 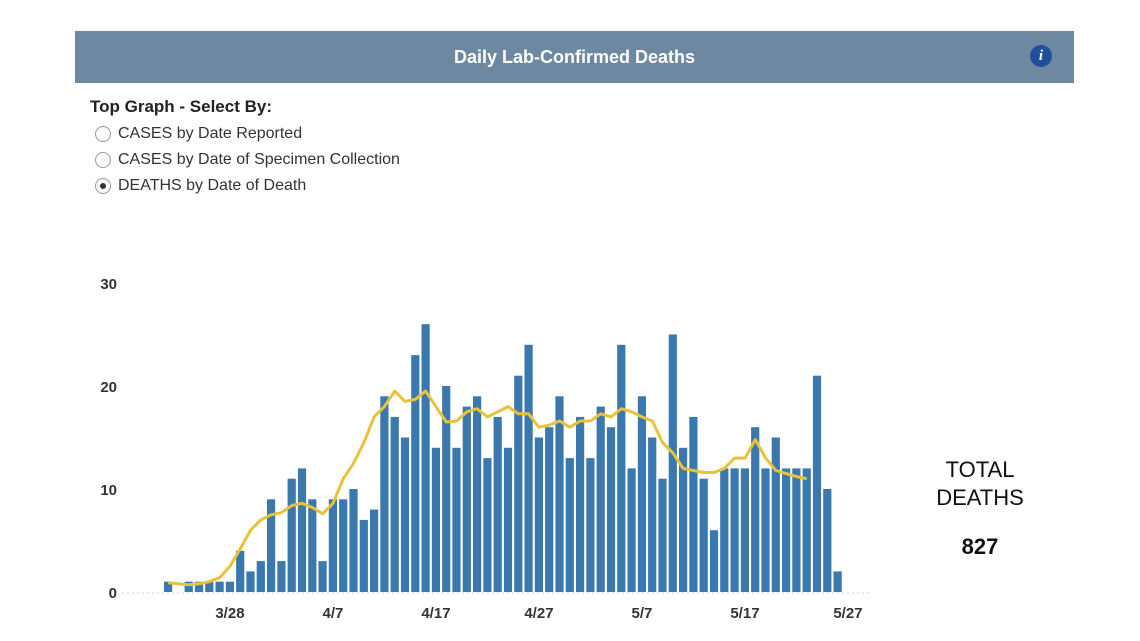 I want to click on x-tick-label: 5/27, so click(x=847, y=613).